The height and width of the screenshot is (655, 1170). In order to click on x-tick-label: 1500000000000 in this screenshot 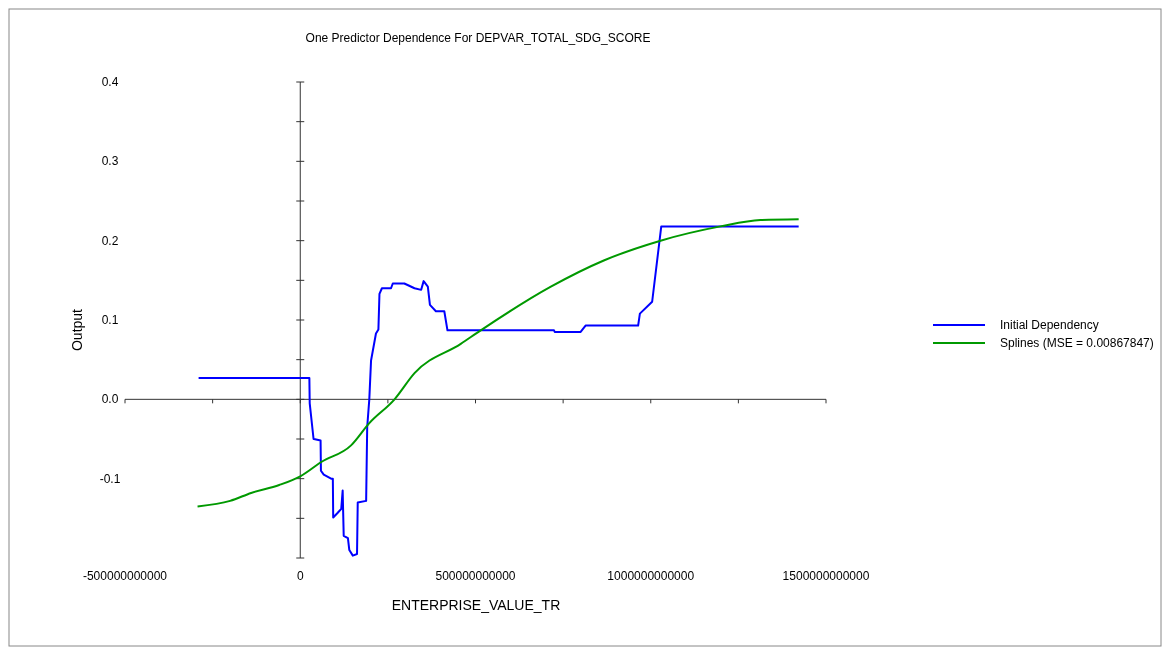, I will do `click(826, 576)`.